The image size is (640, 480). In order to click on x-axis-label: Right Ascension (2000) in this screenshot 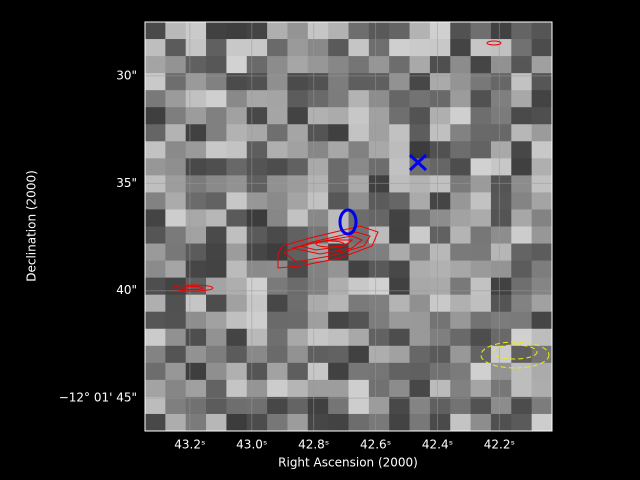, I will do `click(348, 463)`.